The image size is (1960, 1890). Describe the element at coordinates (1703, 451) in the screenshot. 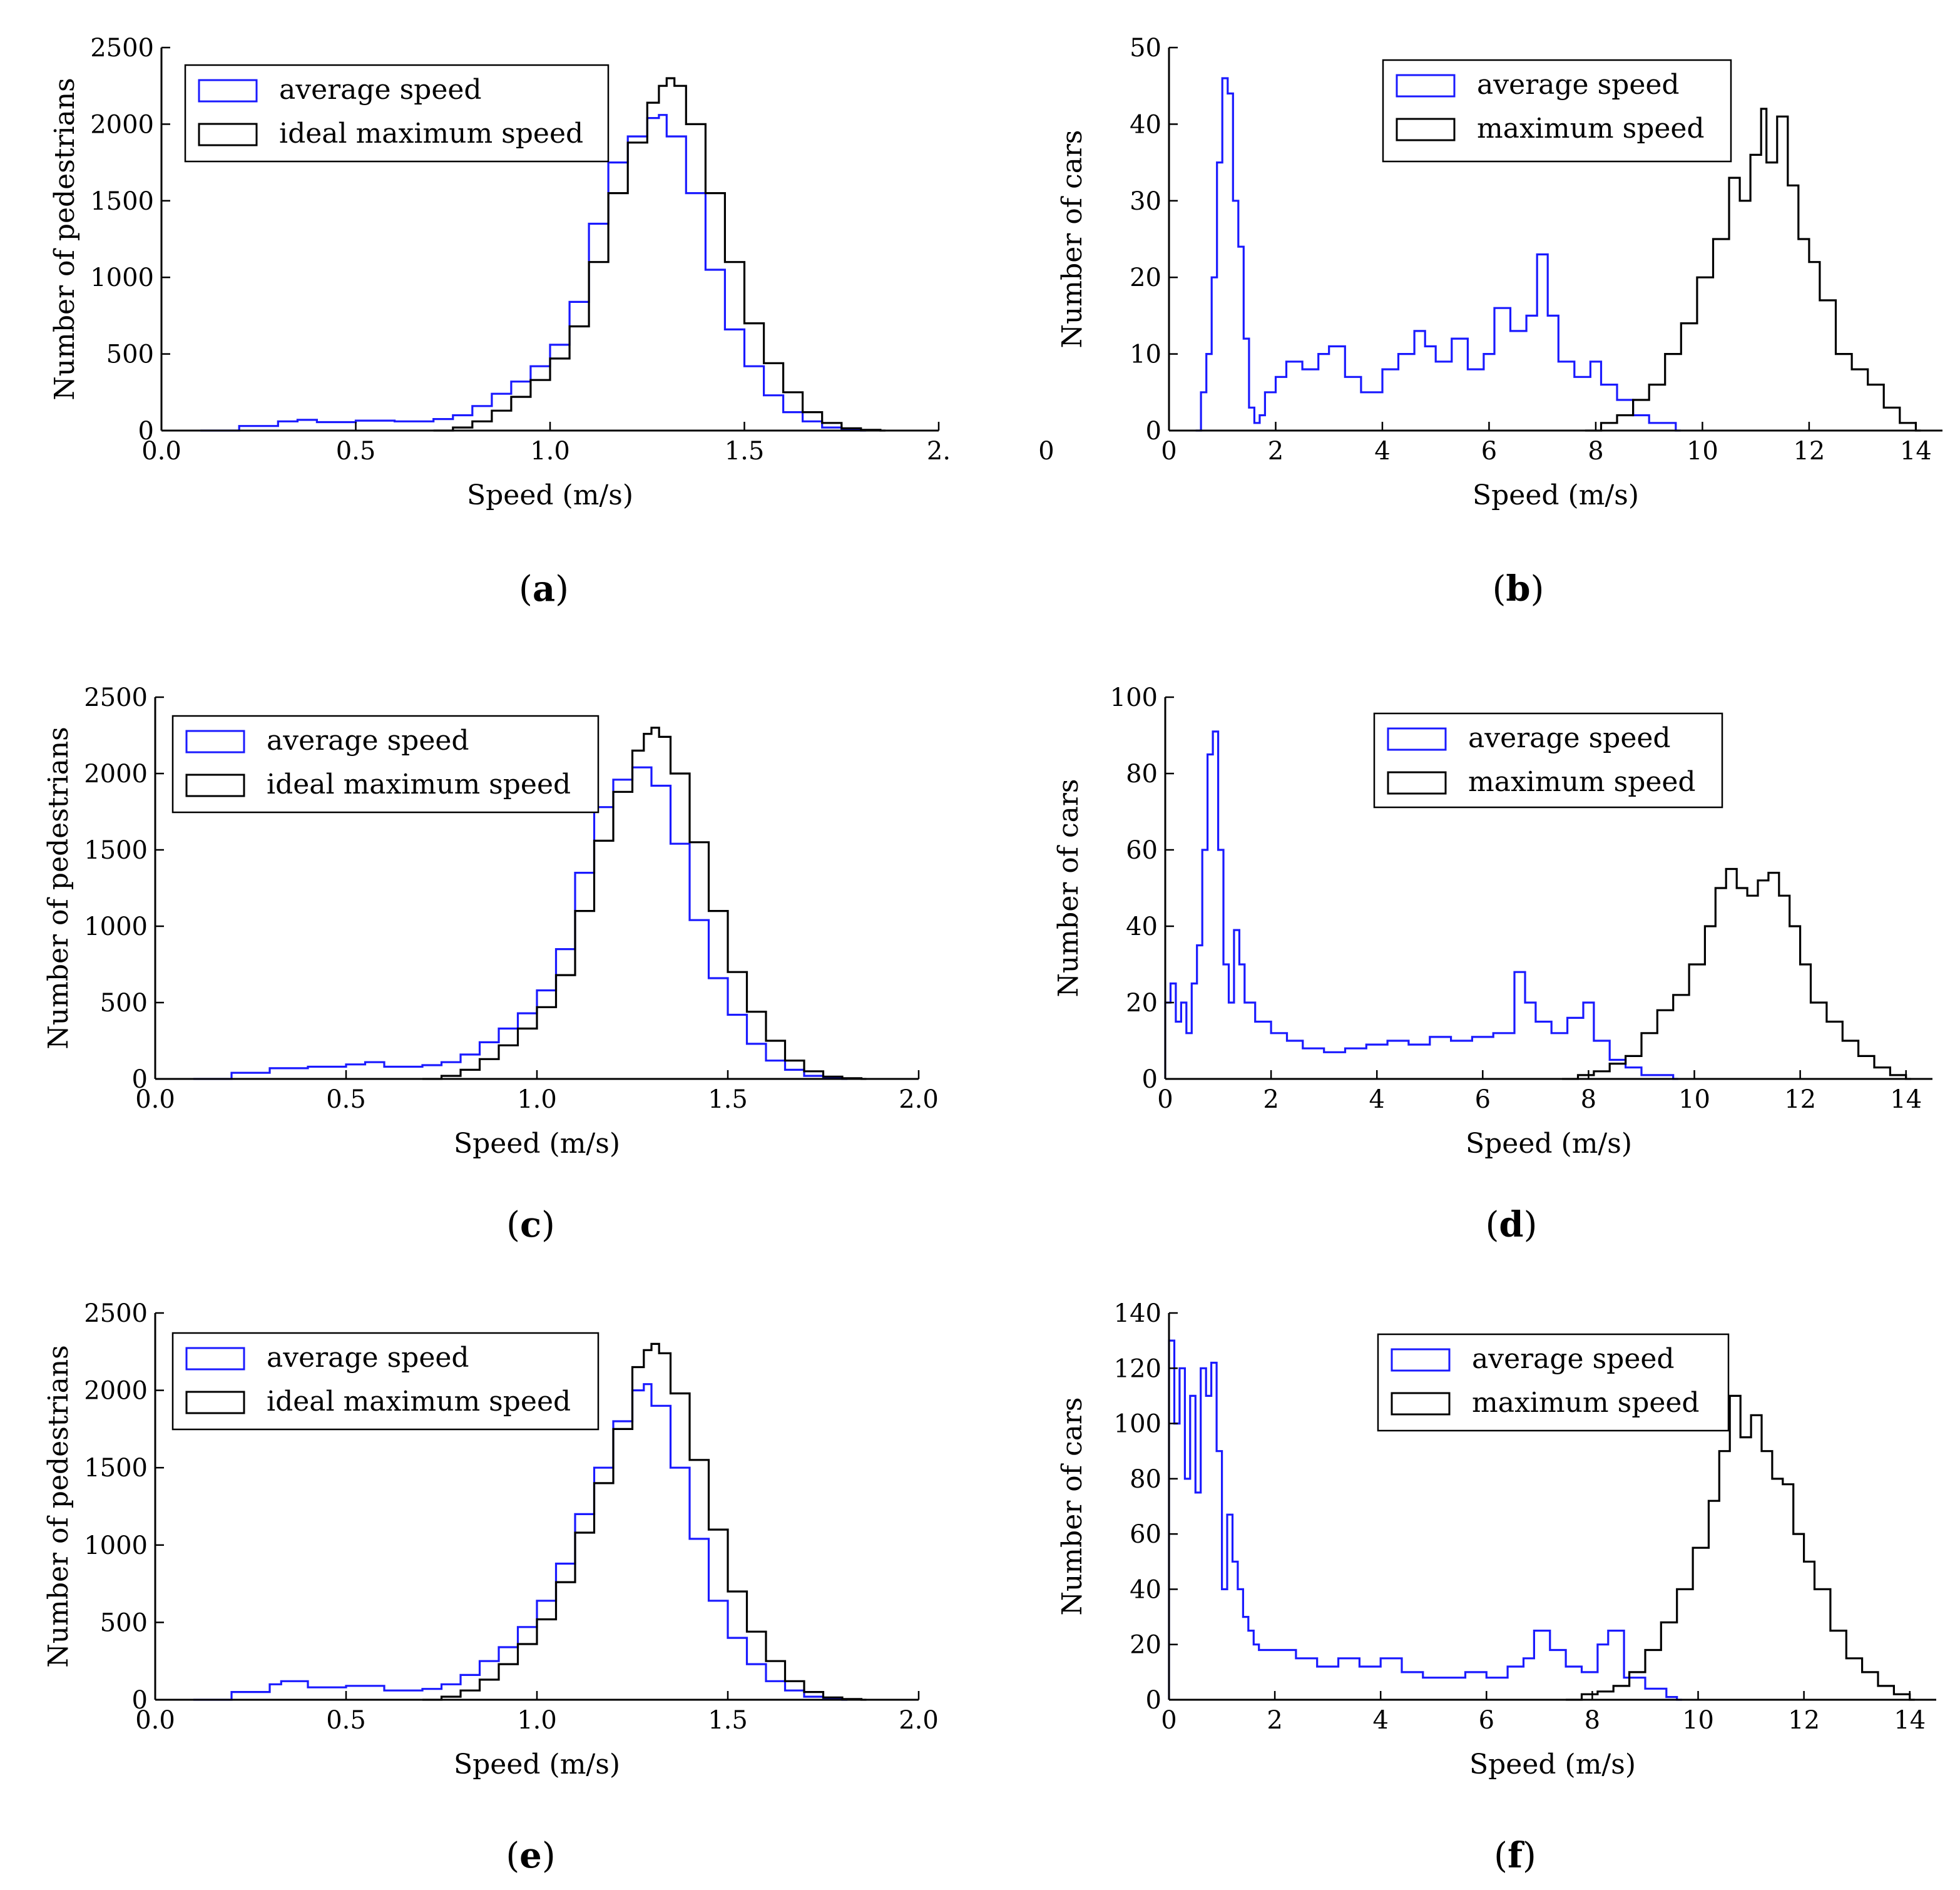

I see `x-tick-label: 10` at that location.